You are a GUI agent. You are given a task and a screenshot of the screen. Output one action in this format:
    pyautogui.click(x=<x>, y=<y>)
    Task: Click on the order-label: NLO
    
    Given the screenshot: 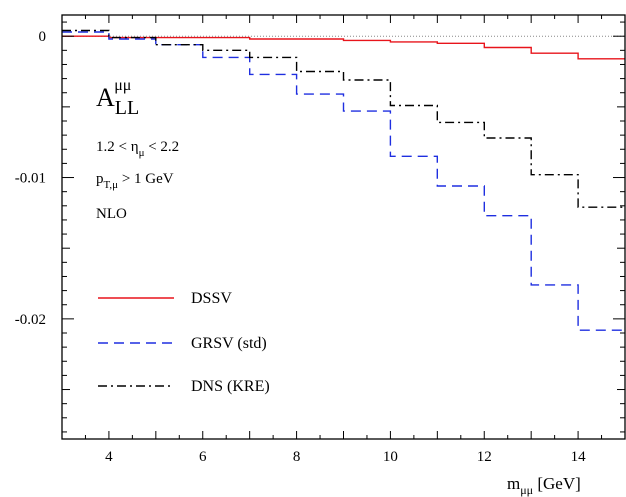 What is the action you would take?
    pyautogui.click(x=111, y=214)
    